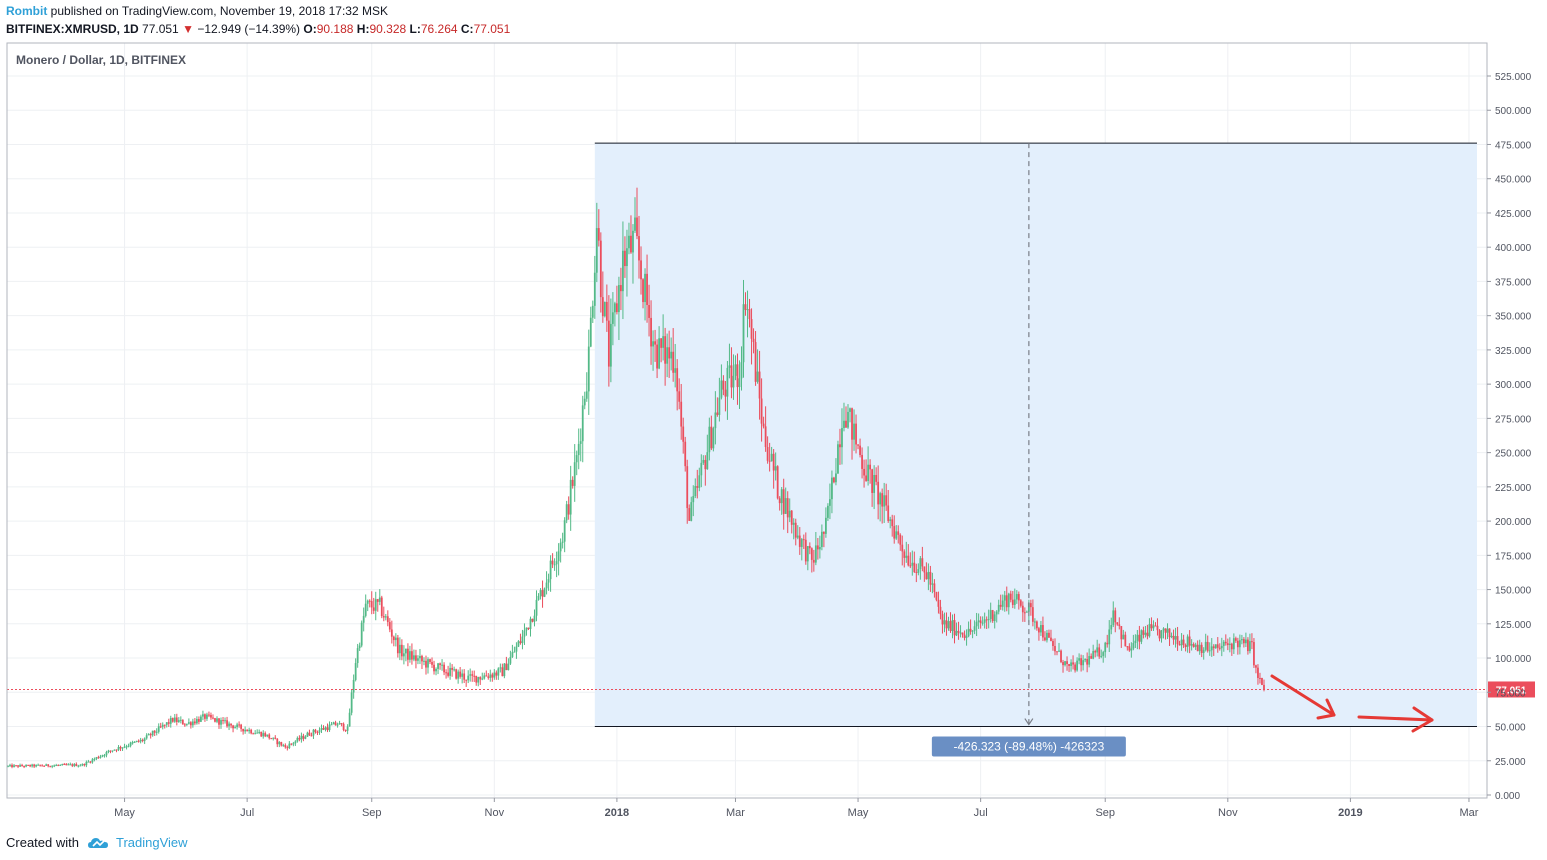 Image resolution: width=1547 pixels, height=860 pixels. What do you see at coordinates (27, 11) in the screenshot?
I see `author-link: Rombit` at bounding box center [27, 11].